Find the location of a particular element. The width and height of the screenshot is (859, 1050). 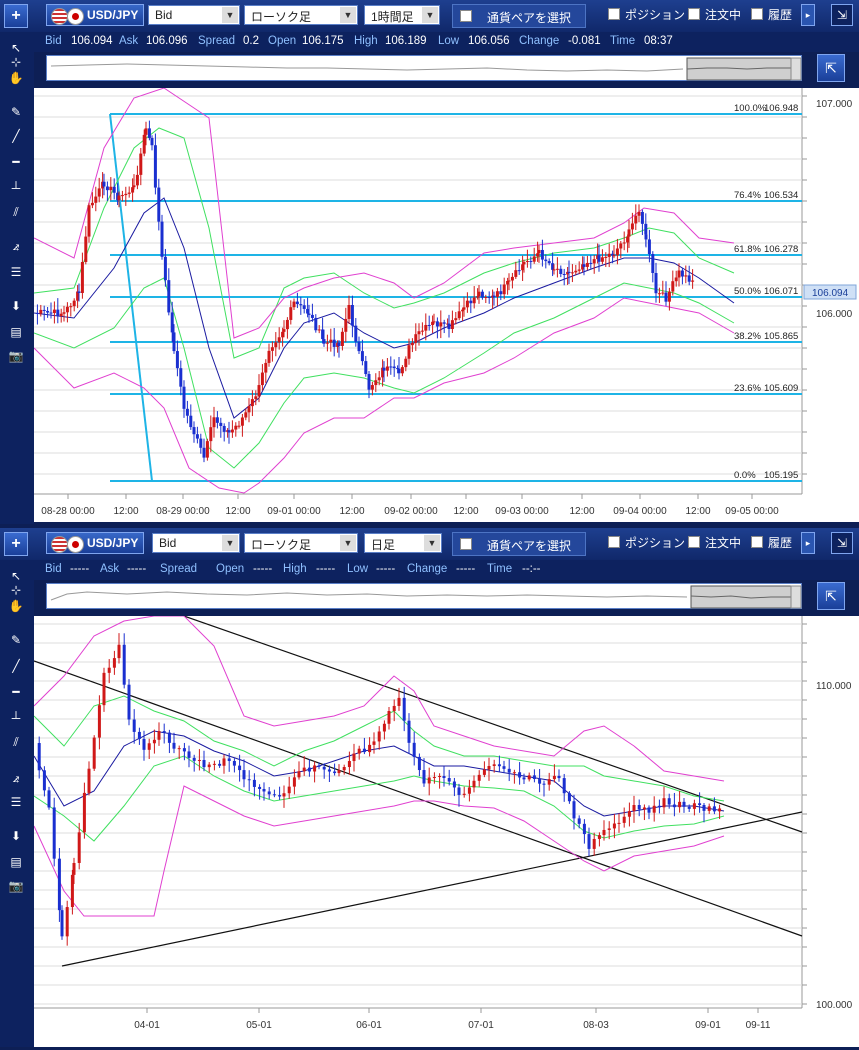

price-label: 110.000 is located at coordinates (834, 686).